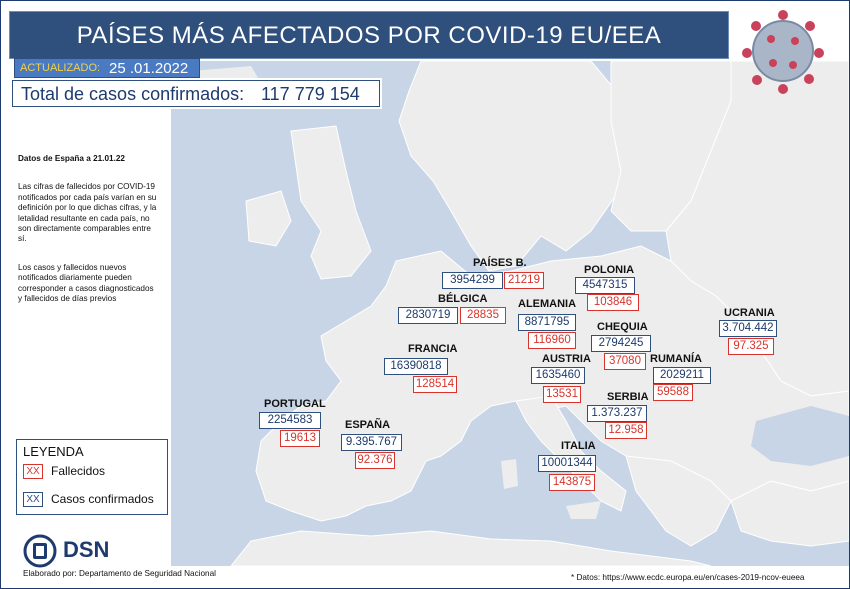 The width and height of the screenshot is (850, 589). What do you see at coordinates (71, 158) in the screenshot?
I see `spain-data-date: Datos de España a 21.01.22` at bounding box center [71, 158].